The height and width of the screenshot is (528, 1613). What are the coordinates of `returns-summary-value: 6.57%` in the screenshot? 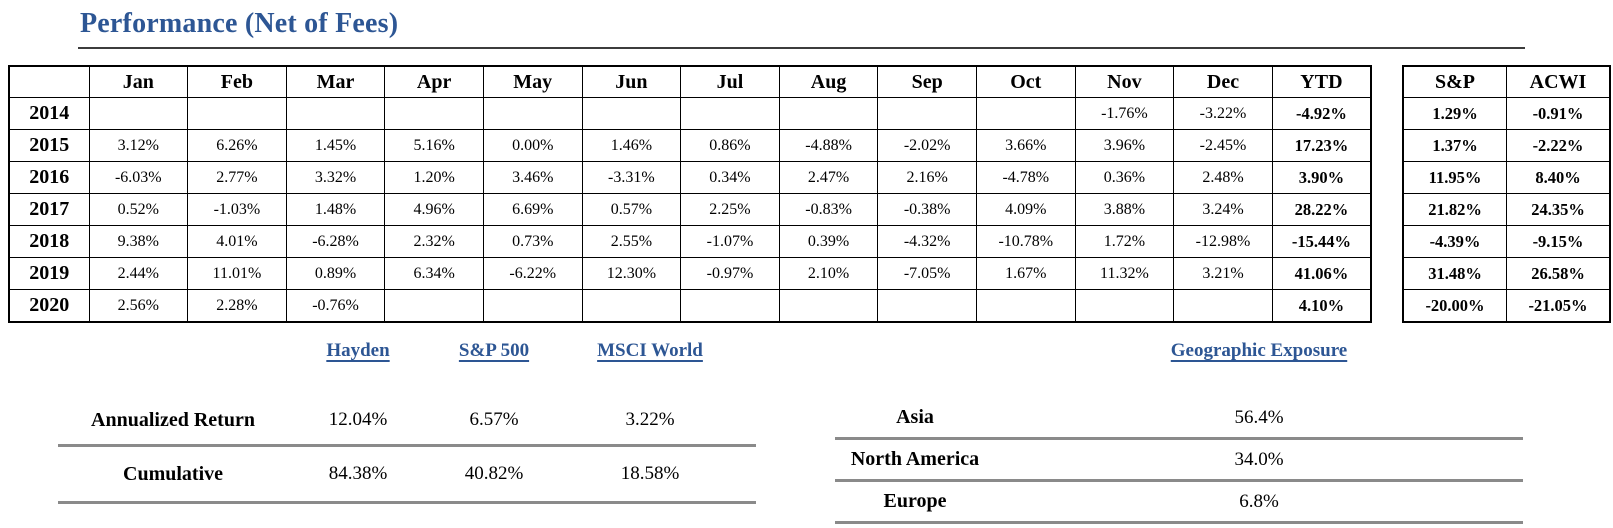 It's located at (494, 419).